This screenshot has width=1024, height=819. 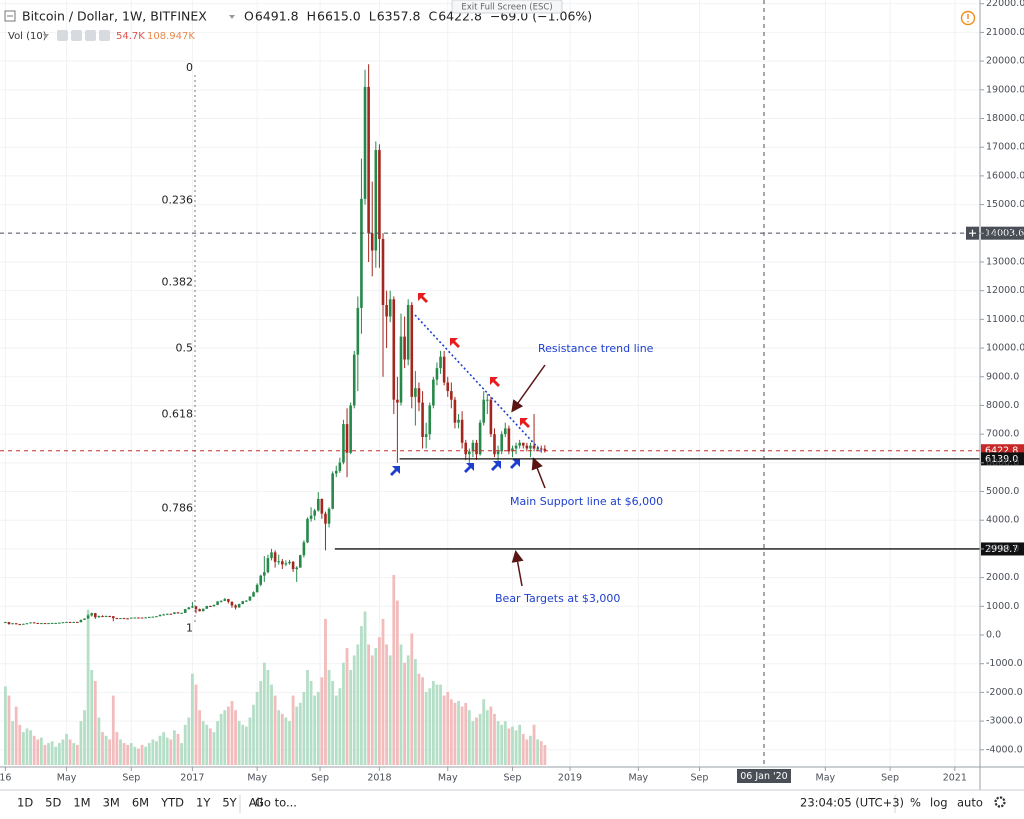 What do you see at coordinates (1000, 802) in the screenshot?
I see `settings-icon` at bounding box center [1000, 802].